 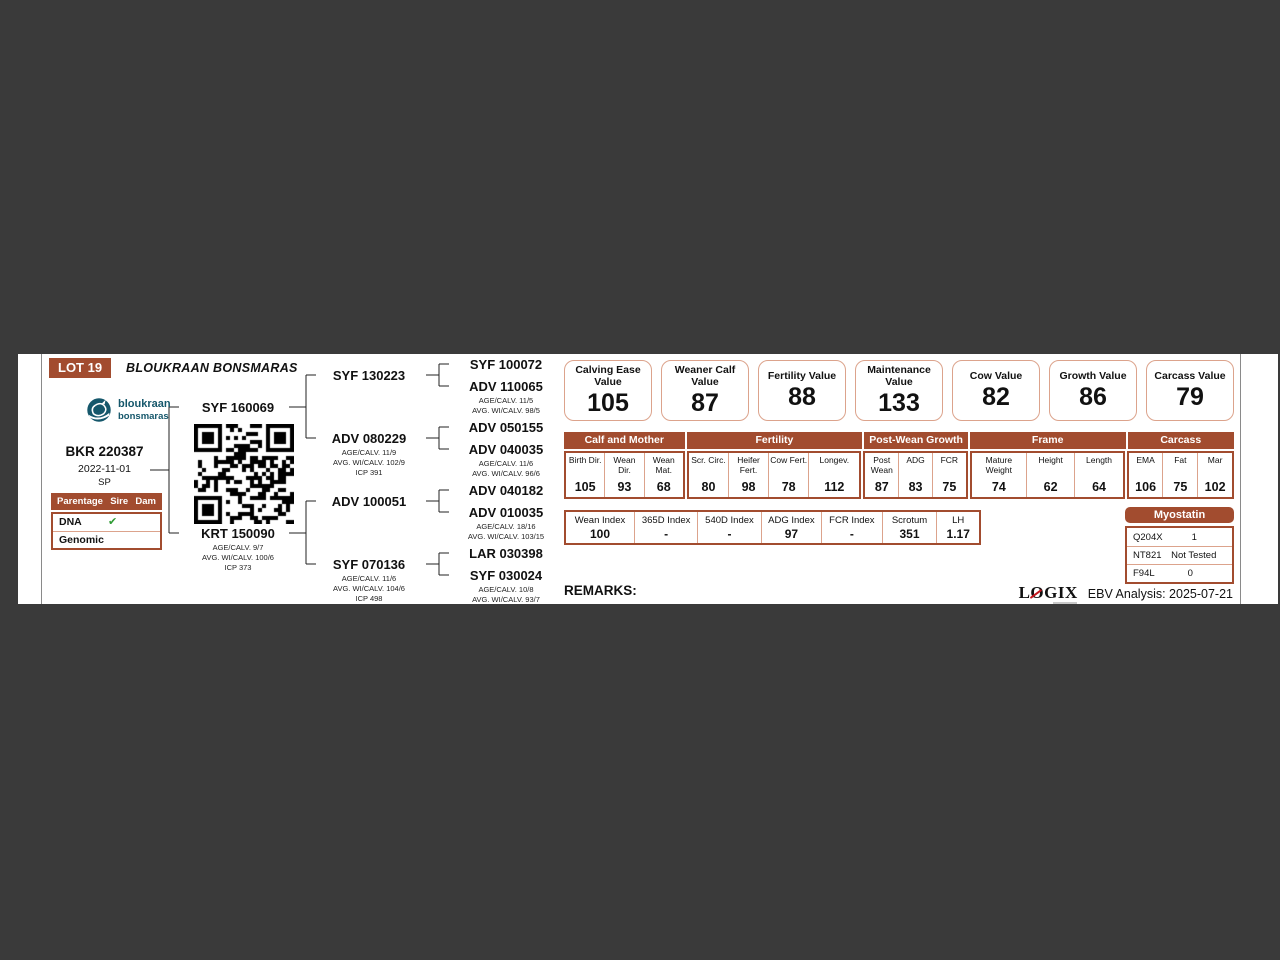 What do you see at coordinates (506, 536) in the screenshot?
I see `pedigree-detail: AVG. WI/CALV. 103/15` at bounding box center [506, 536].